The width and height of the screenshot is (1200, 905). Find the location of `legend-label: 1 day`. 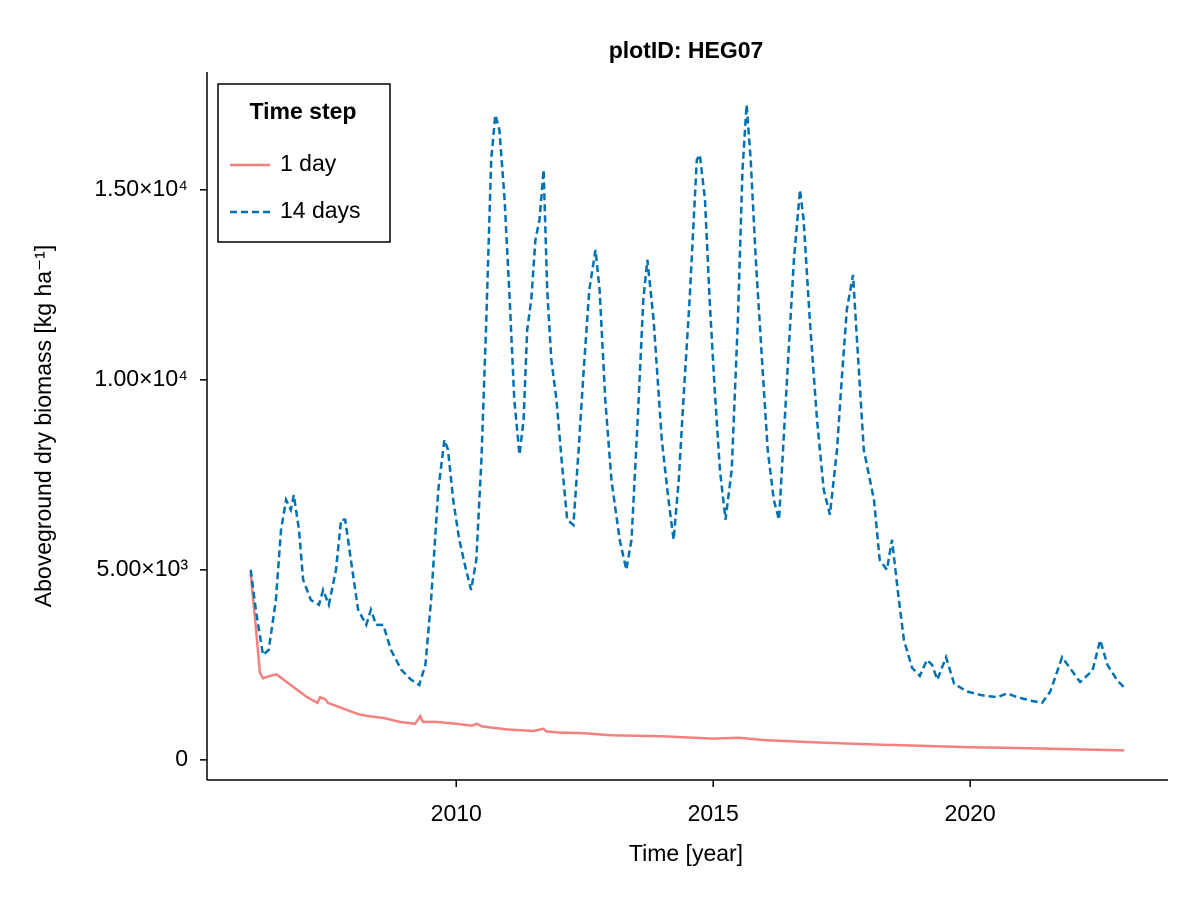

legend-label: 1 day is located at coordinates (308, 163).